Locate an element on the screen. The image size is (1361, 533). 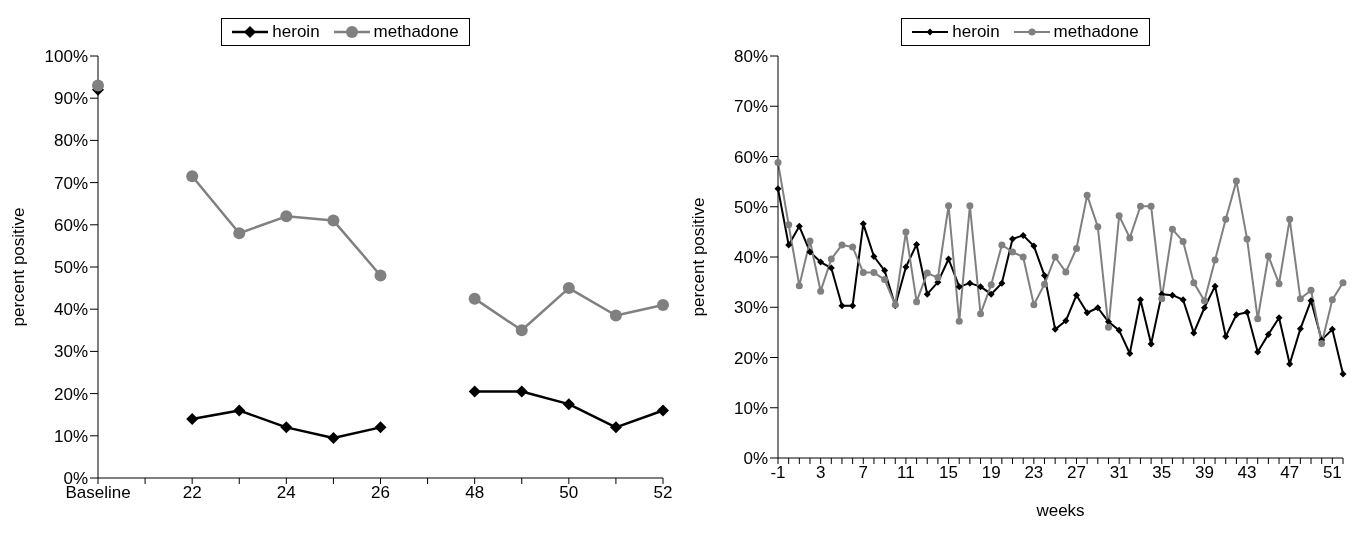
x-tick-label: 47 is located at coordinates (1290, 473).